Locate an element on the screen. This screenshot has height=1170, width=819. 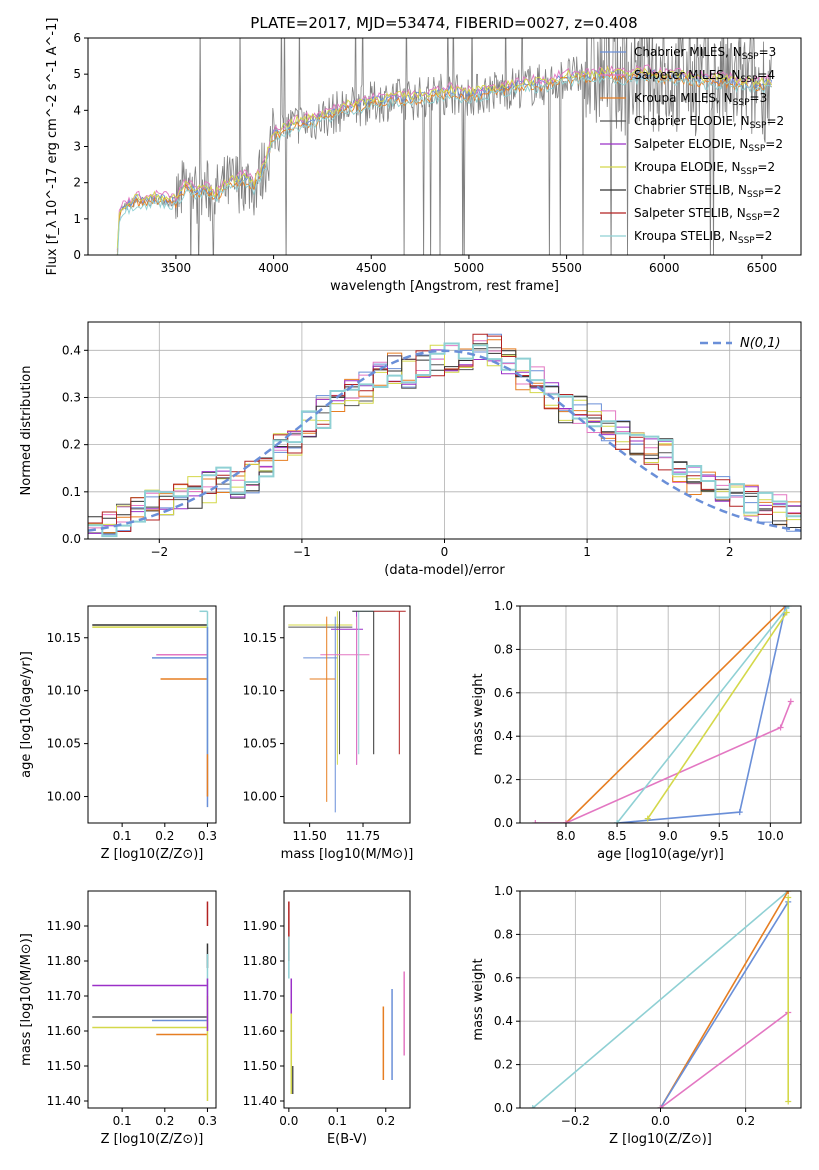
legend-label: Salpeter STELIB, NSSP=2 is located at coordinates (707, 214).